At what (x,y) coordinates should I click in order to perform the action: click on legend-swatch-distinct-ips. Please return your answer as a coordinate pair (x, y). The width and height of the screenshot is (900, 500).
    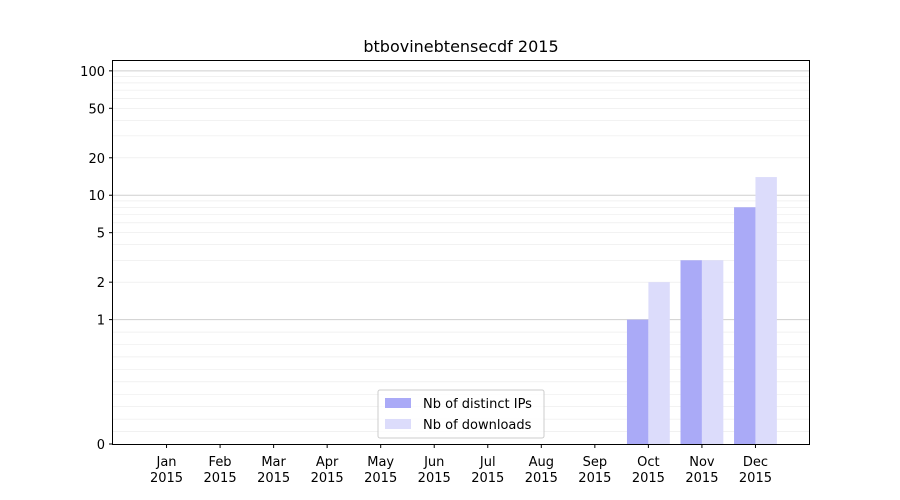
    Looking at the image, I should click on (398, 403).